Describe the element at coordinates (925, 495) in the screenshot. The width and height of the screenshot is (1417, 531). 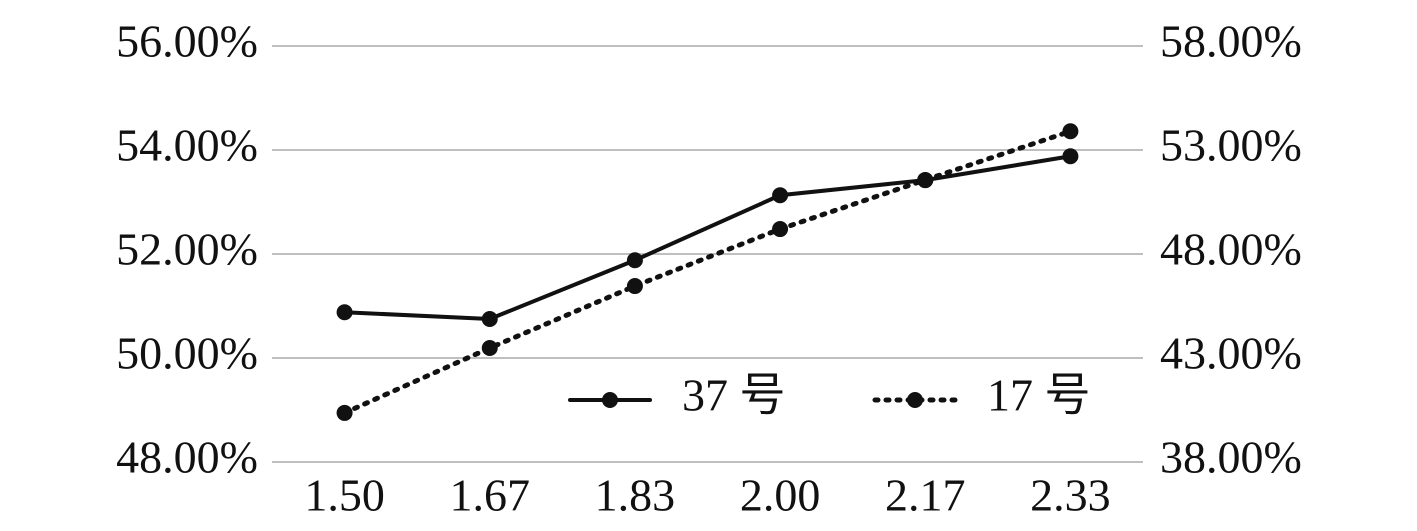
I see `x-tick-label: 2.17` at that location.